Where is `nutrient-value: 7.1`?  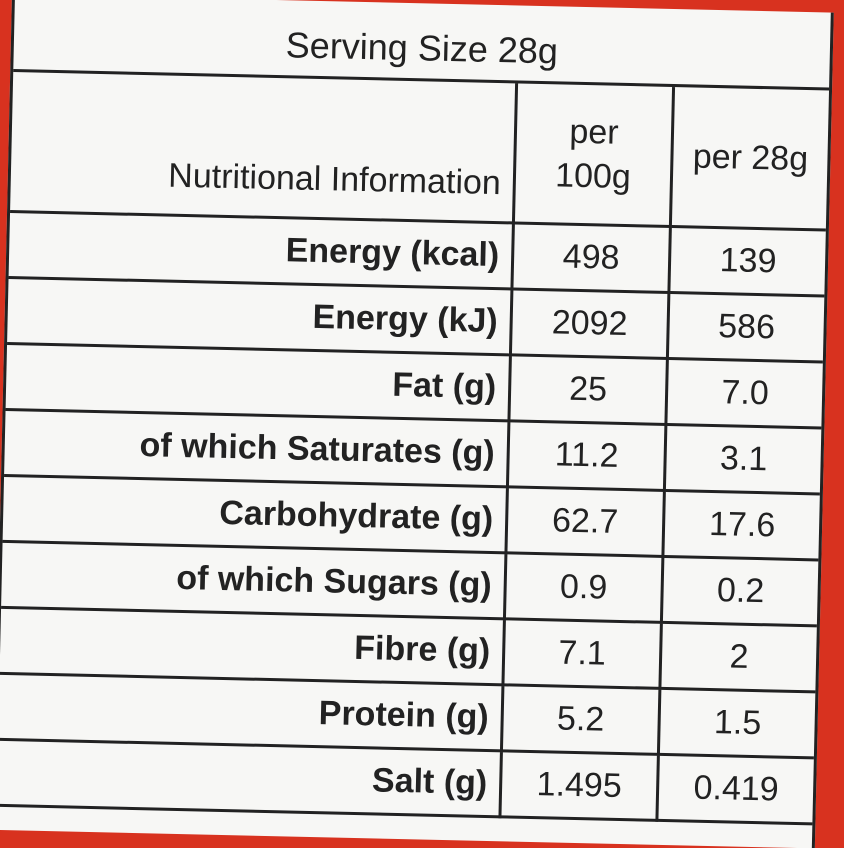
nutrient-value: 7.1 is located at coordinates (582, 653).